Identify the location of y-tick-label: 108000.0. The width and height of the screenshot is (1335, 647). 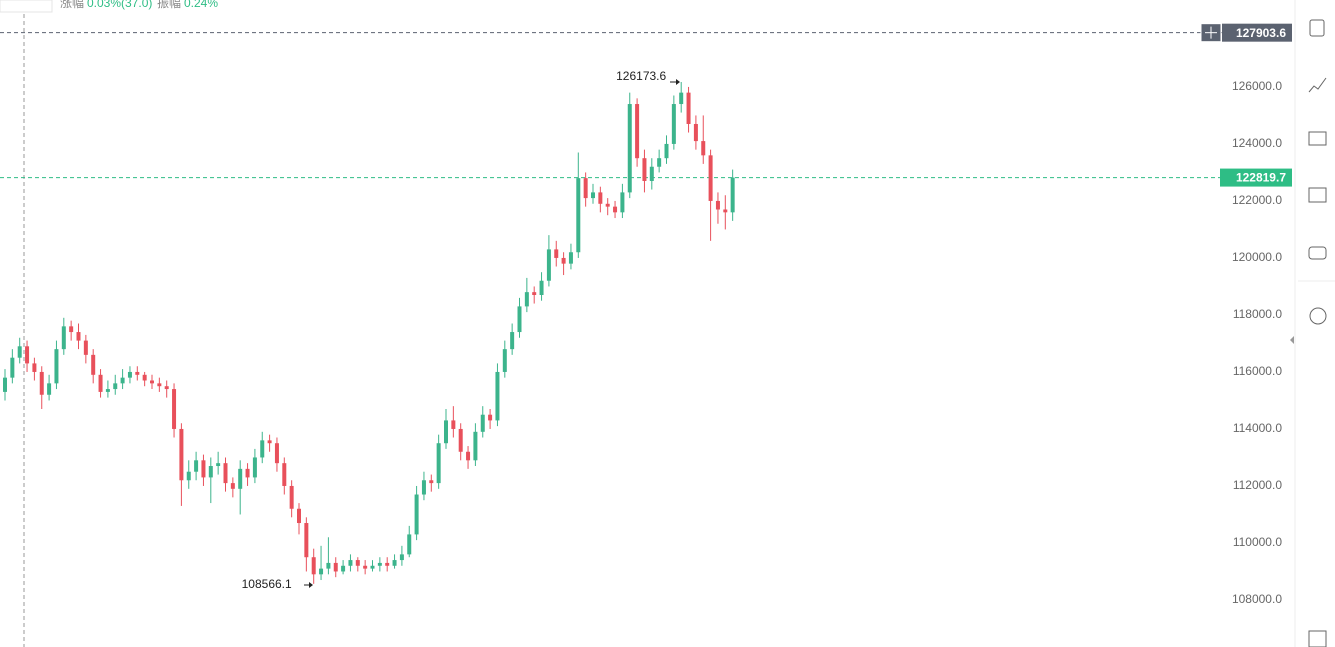
(1257, 599).